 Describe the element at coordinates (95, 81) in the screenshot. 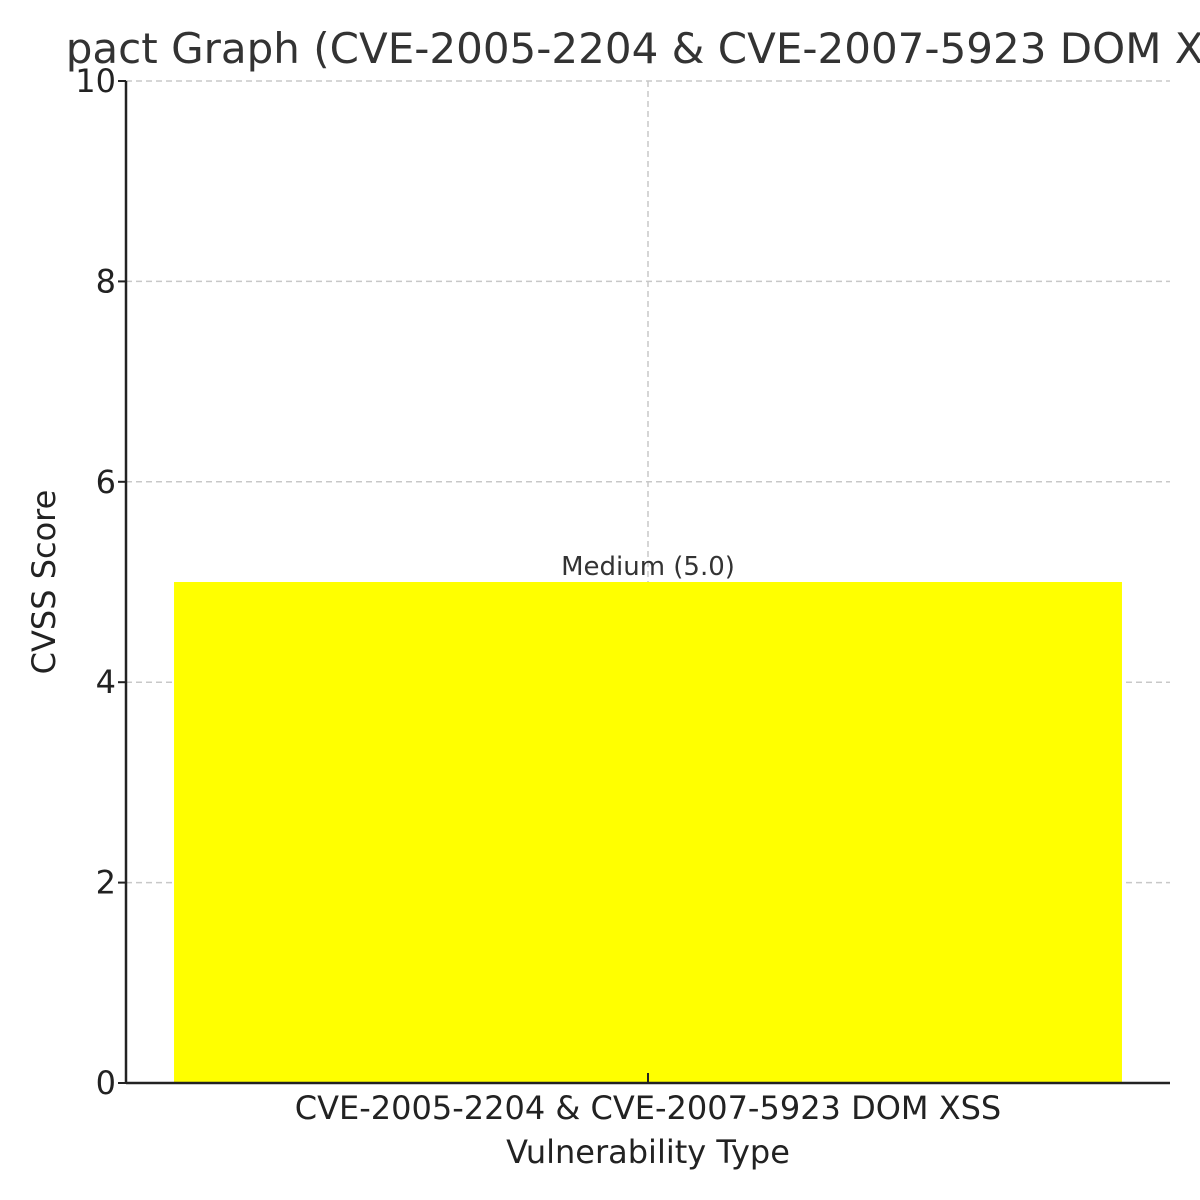

I see `y-tick-label: 10` at that location.